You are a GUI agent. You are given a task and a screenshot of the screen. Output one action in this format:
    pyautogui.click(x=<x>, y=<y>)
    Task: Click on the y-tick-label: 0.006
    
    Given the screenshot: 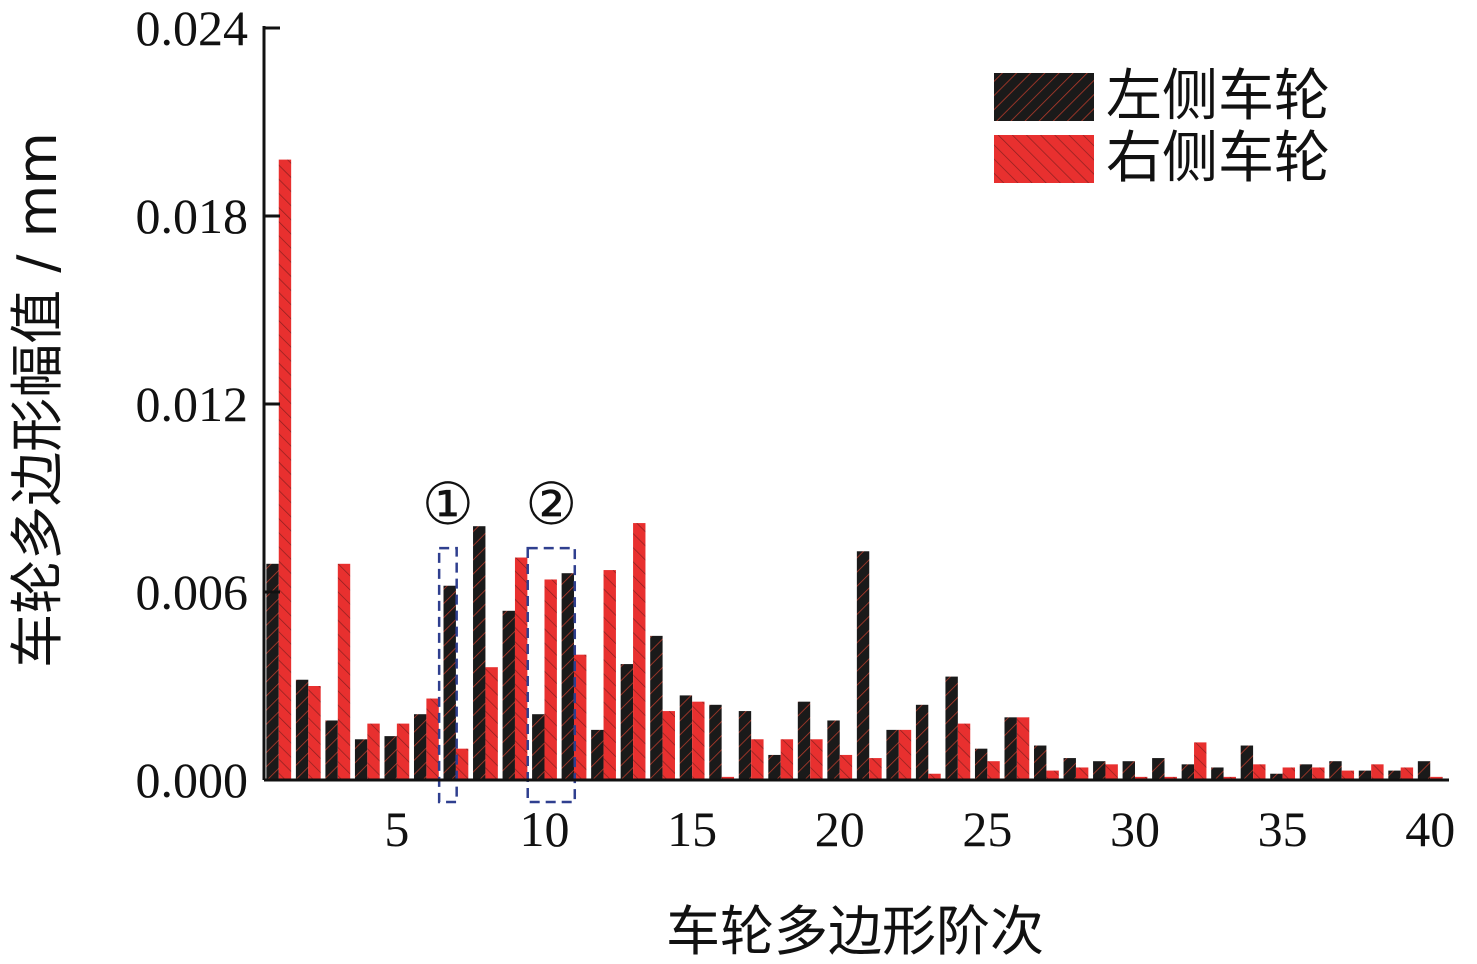 What is the action you would take?
    pyautogui.click(x=192, y=592)
    